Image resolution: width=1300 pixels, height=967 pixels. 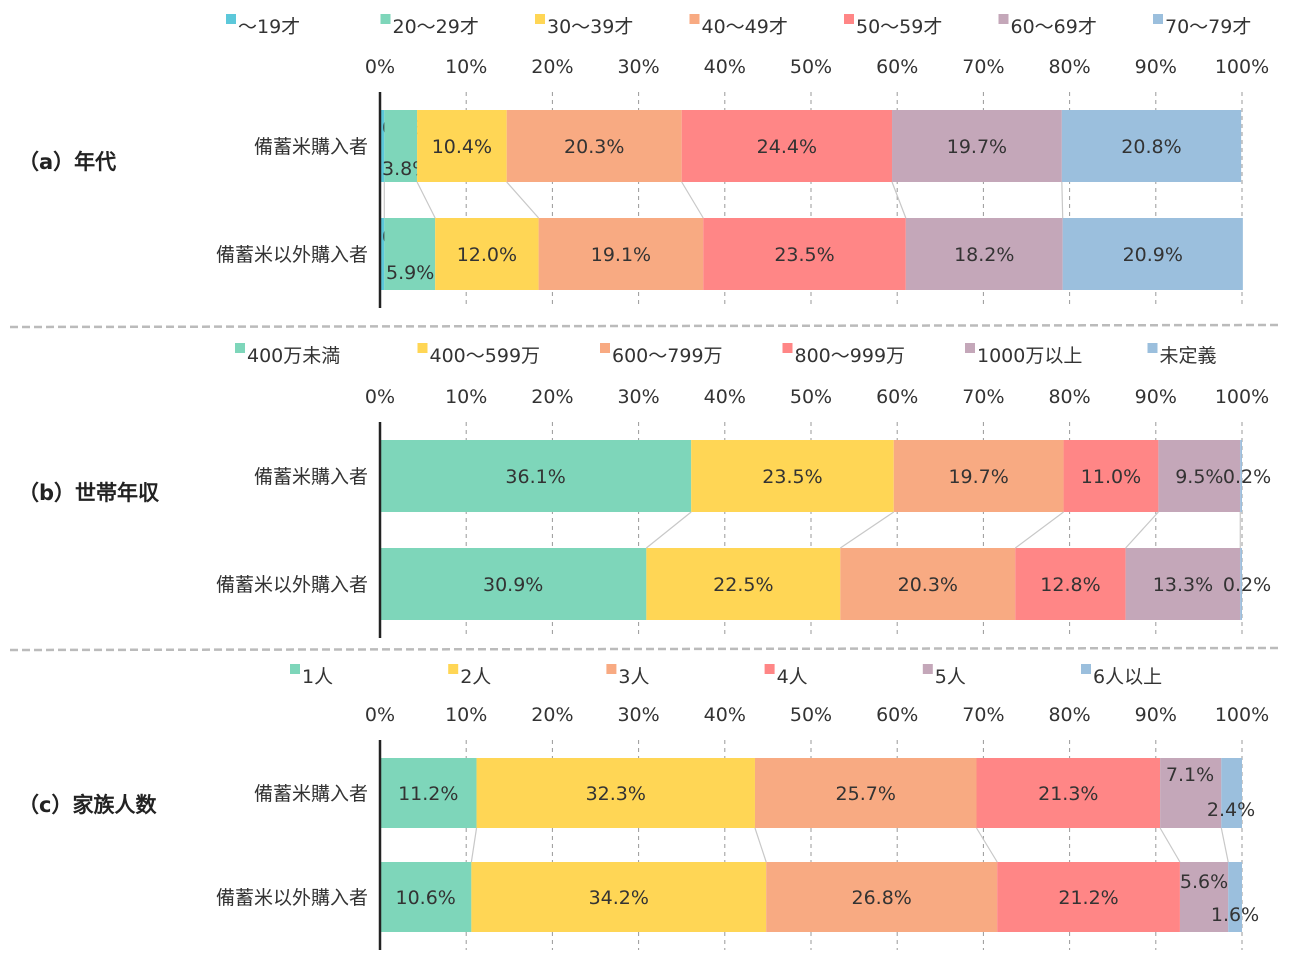 I want to click on data-label: 12.8%, so click(x=1070, y=585).